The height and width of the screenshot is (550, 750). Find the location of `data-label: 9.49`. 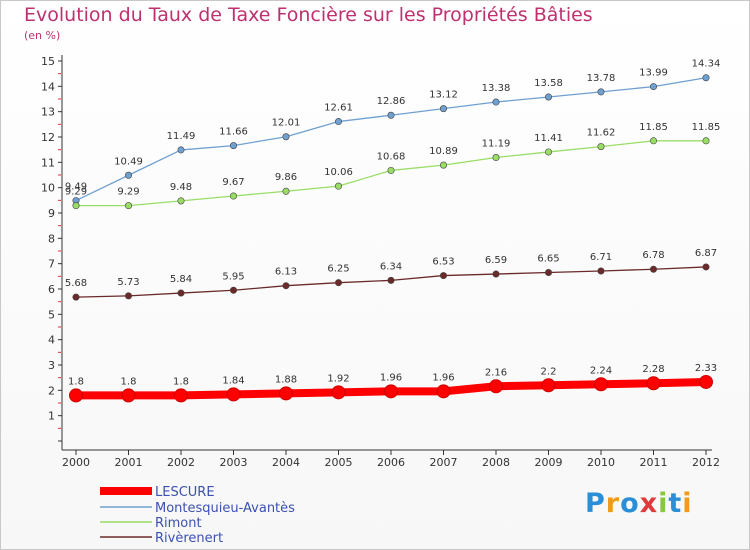

data-label: 9.49 is located at coordinates (76, 187).